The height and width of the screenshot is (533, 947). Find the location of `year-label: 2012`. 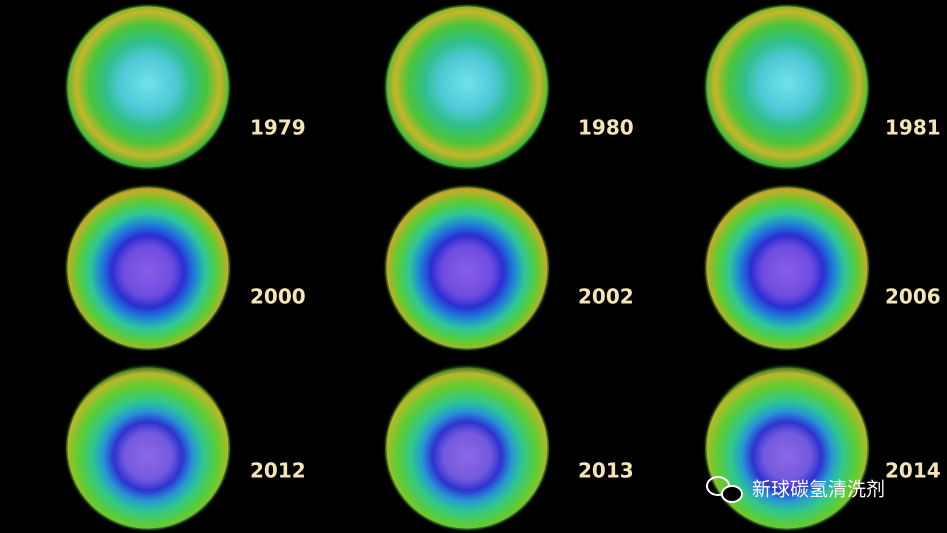

year-label: 2012 is located at coordinates (278, 471).